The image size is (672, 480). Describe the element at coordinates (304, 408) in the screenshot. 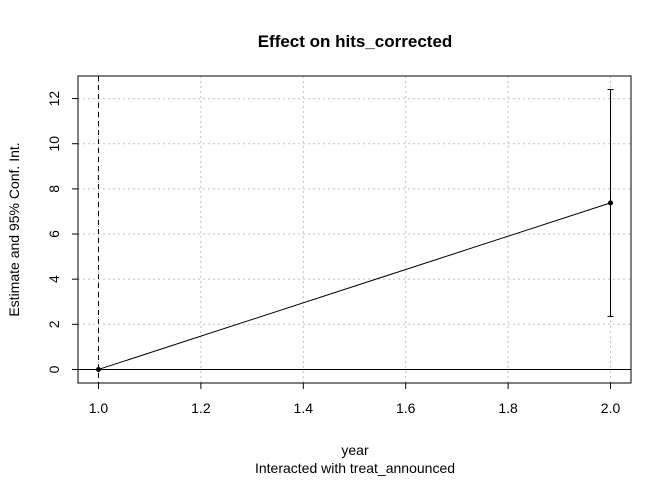

I see `x-tick-label: 1.4` at that location.